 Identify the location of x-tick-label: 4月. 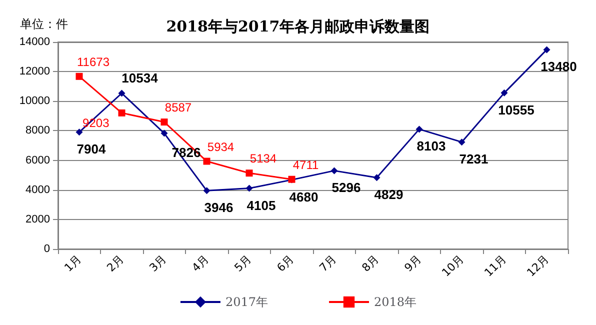
(200, 263).